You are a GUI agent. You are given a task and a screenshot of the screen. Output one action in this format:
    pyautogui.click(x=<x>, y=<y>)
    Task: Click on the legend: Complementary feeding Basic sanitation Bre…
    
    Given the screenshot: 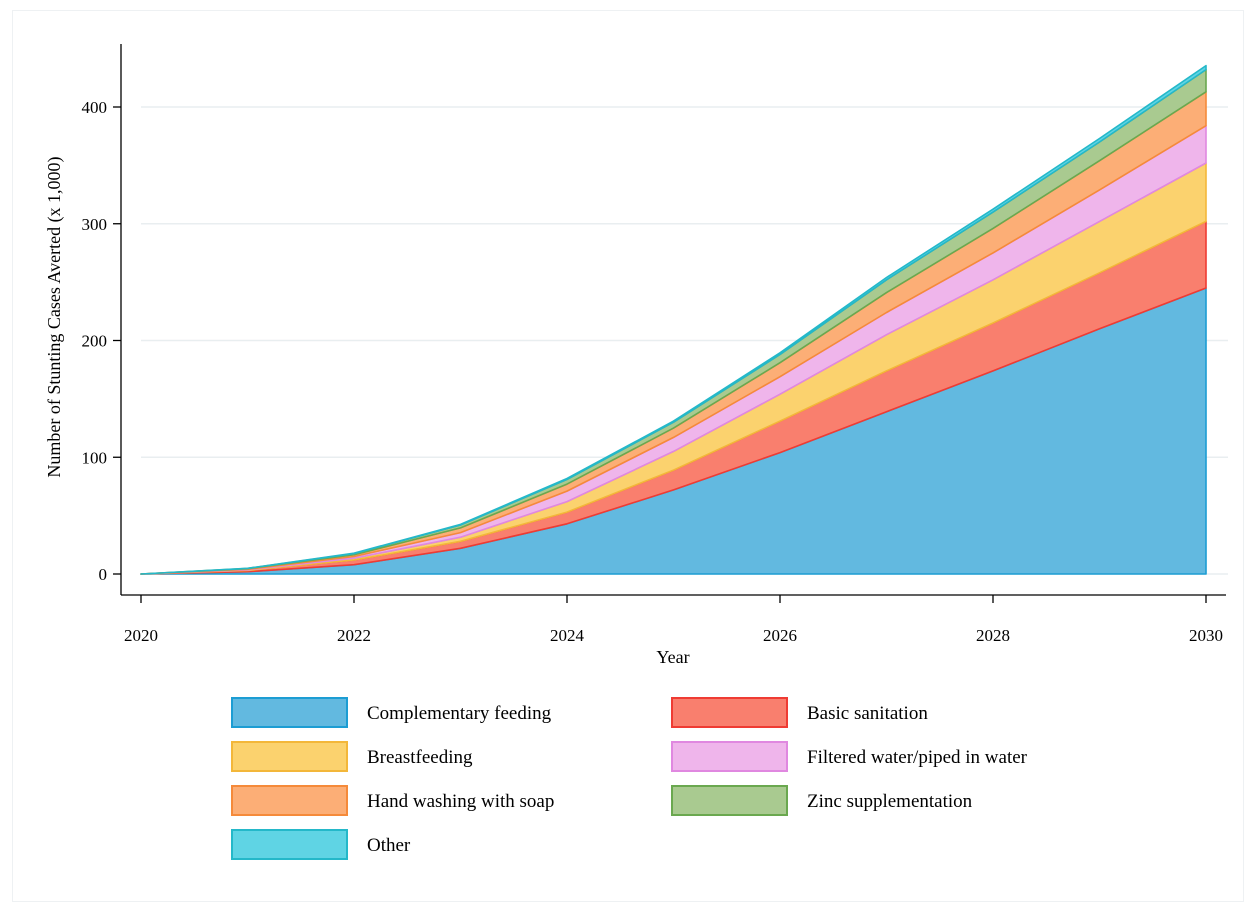 What is the action you would take?
    pyautogui.click(x=629, y=778)
    